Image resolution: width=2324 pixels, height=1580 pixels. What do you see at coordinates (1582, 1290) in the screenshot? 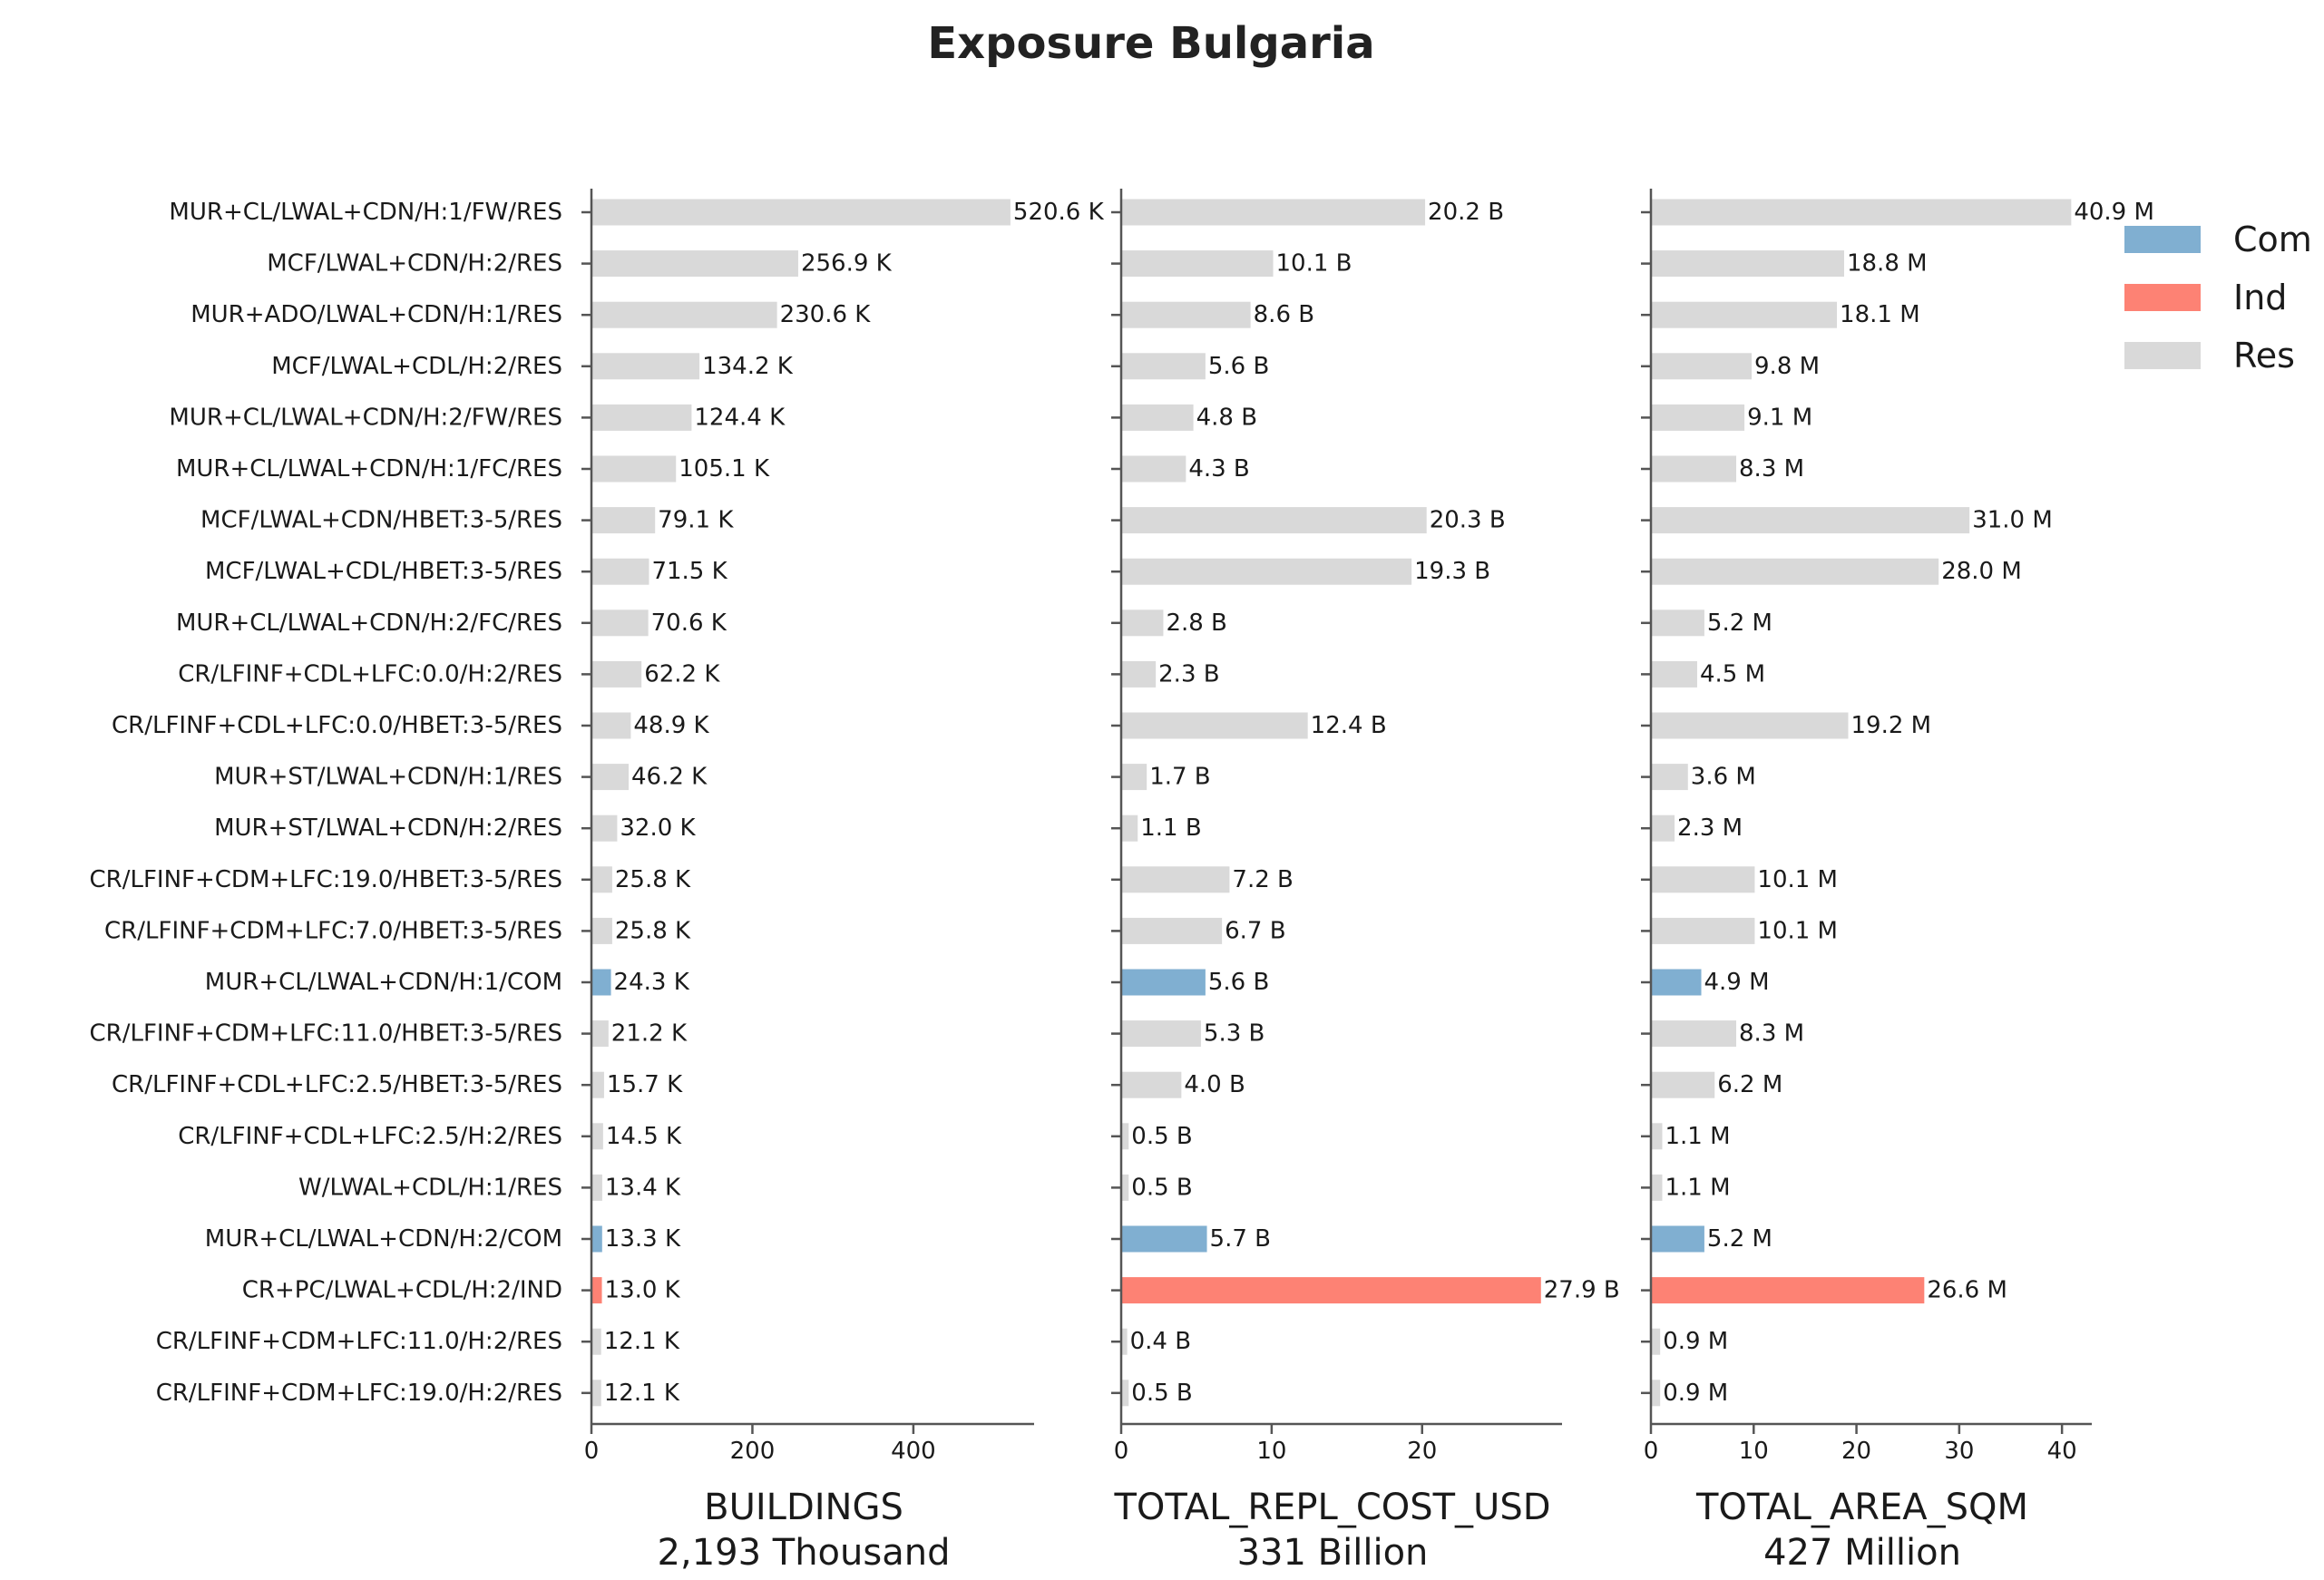
I see `total-repl-cost-usd-value-label-21: 27.9 B` at bounding box center [1582, 1290].